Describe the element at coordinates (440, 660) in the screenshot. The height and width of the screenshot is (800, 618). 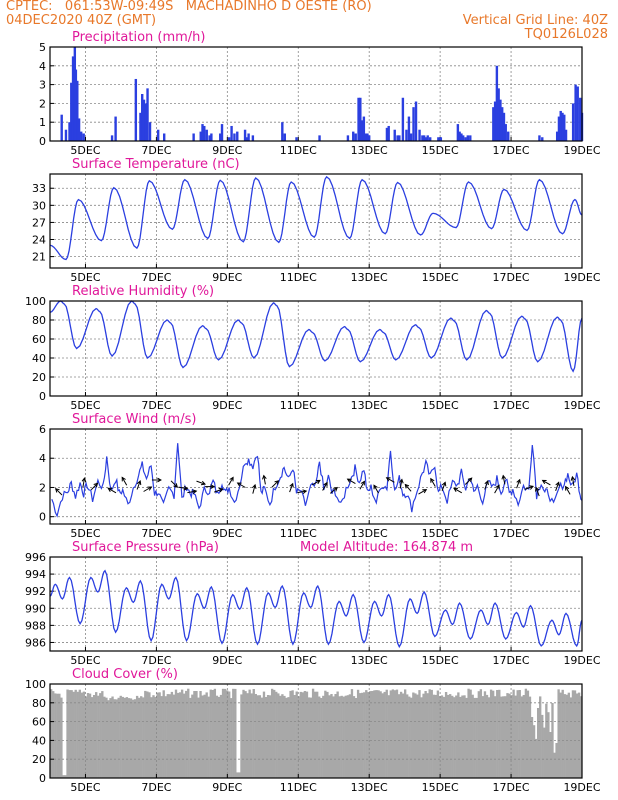
I see `pres-xtick-5: 15DEC` at that location.